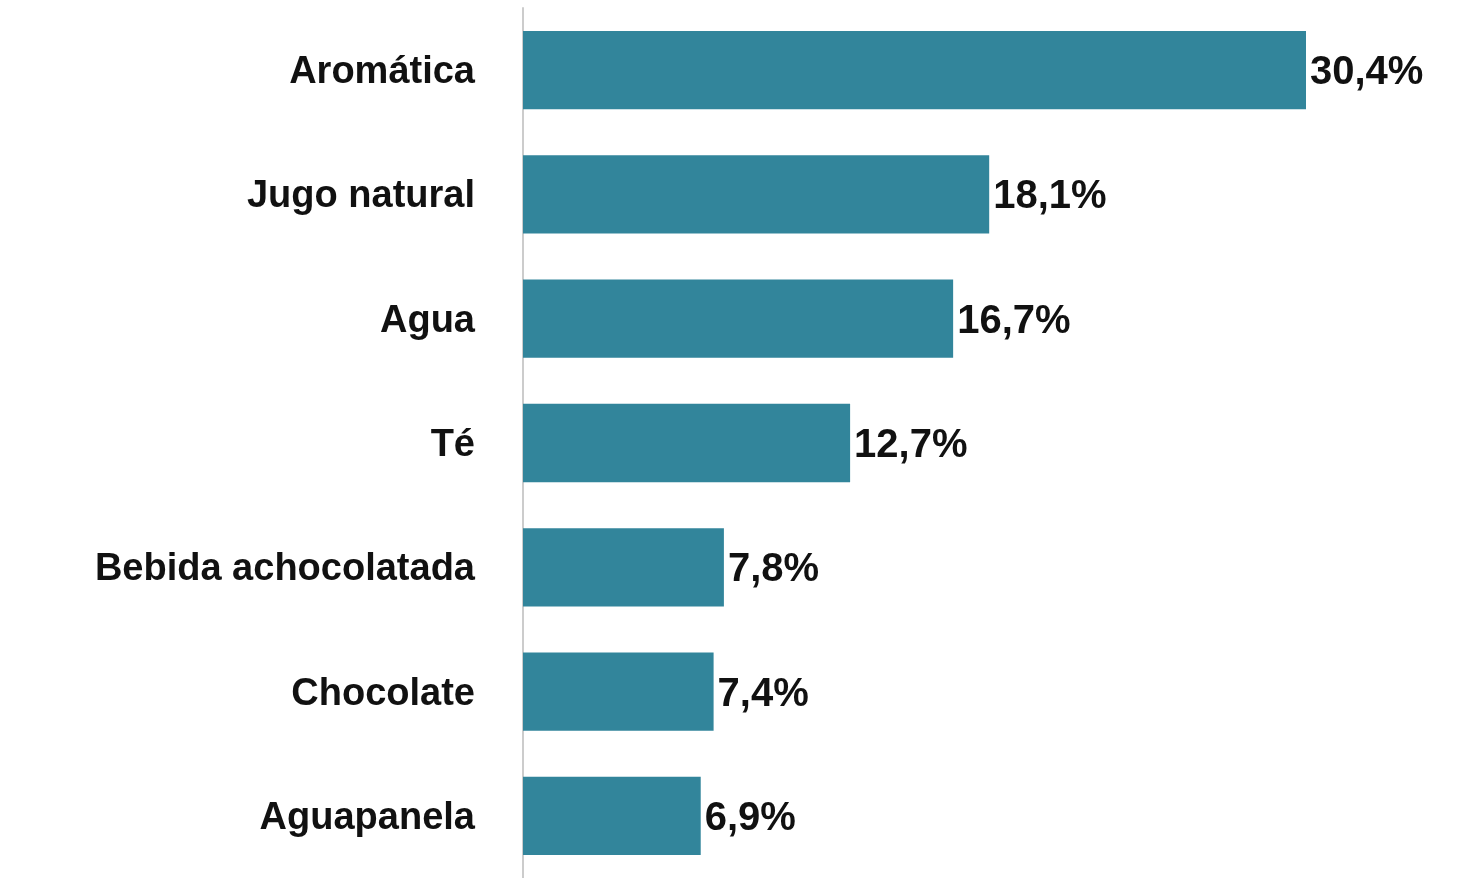 The width and height of the screenshot is (1472, 878). What do you see at coordinates (1014, 318) in the screenshot?
I see `data-label: 16,7%` at bounding box center [1014, 318].